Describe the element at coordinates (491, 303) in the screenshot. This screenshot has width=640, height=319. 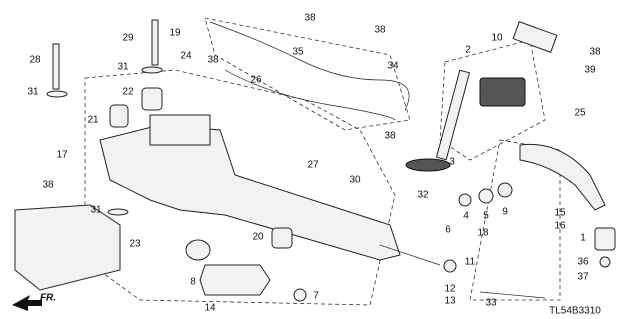
I see `callout: 33` at that location.